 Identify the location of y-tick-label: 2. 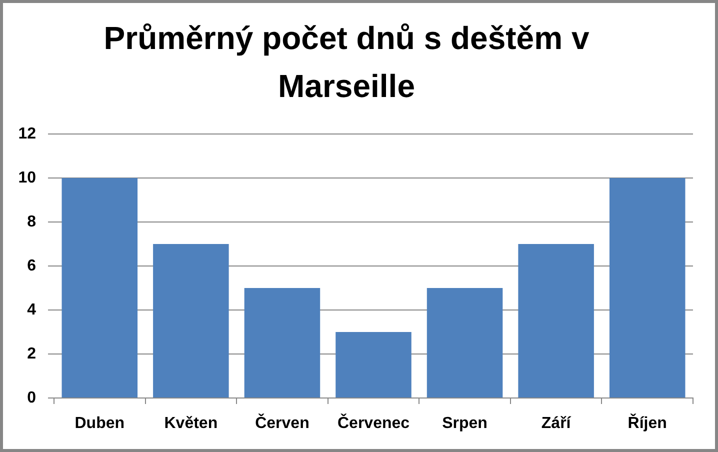
(31, 353).